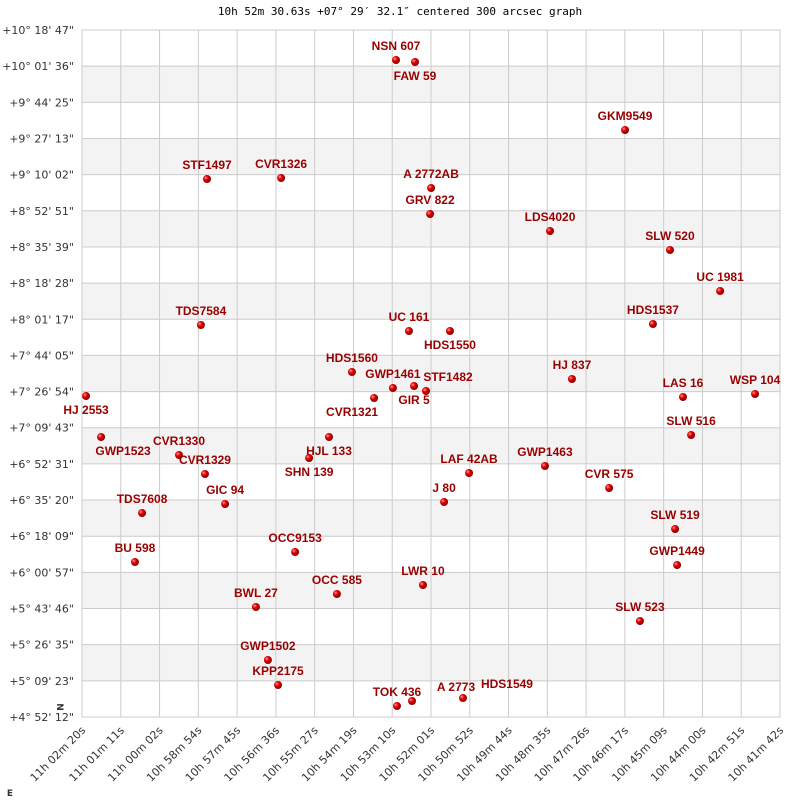 This screenshot has width=800, height=800. What do you see at coordinates (415, 76) in the screenshot?
I see `star-label: FAW 59` at bounding box center [415, 76].